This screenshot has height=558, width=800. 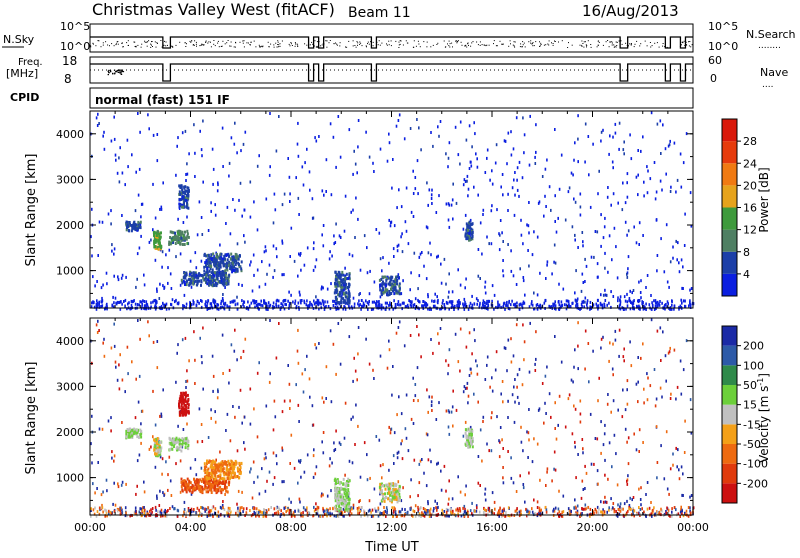 What do you see at coordinates (729, 174) in the screenshot?
I see `colorbar-segment` at bounding box center [729, 174].